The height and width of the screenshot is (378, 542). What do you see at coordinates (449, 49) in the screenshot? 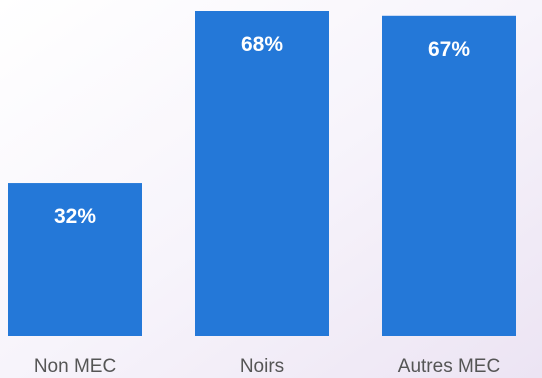
I see `value-label-autres-mec: 67%` at bounding box center [449, 49].